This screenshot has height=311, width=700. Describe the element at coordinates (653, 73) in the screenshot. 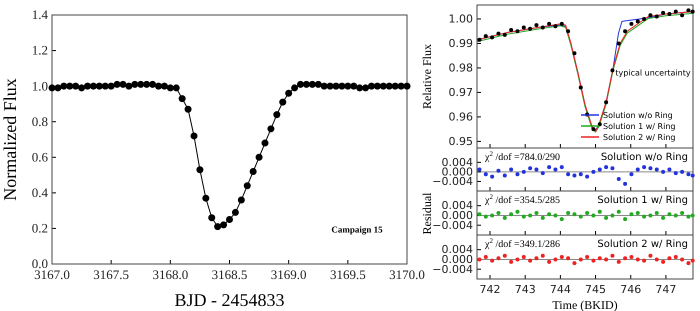

I see `annotation: typical uncertainty` at that location.